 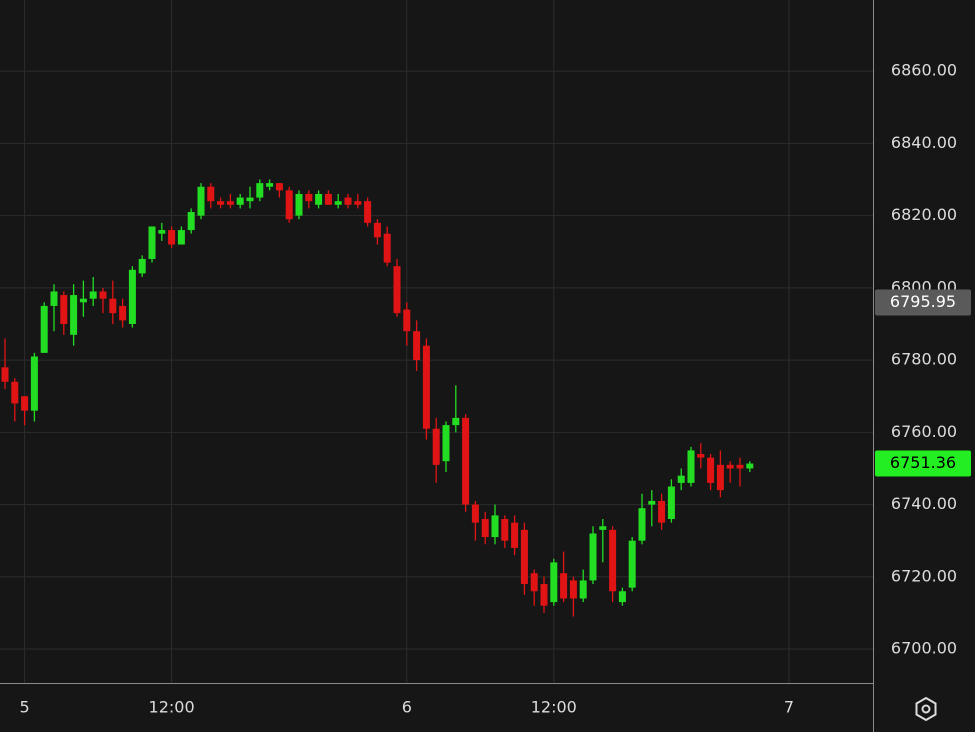 What do you see at coordinates (924, 648) in the screenshot?
I see `y-tick-label: 6700.00` at bounding box center [924, 648].